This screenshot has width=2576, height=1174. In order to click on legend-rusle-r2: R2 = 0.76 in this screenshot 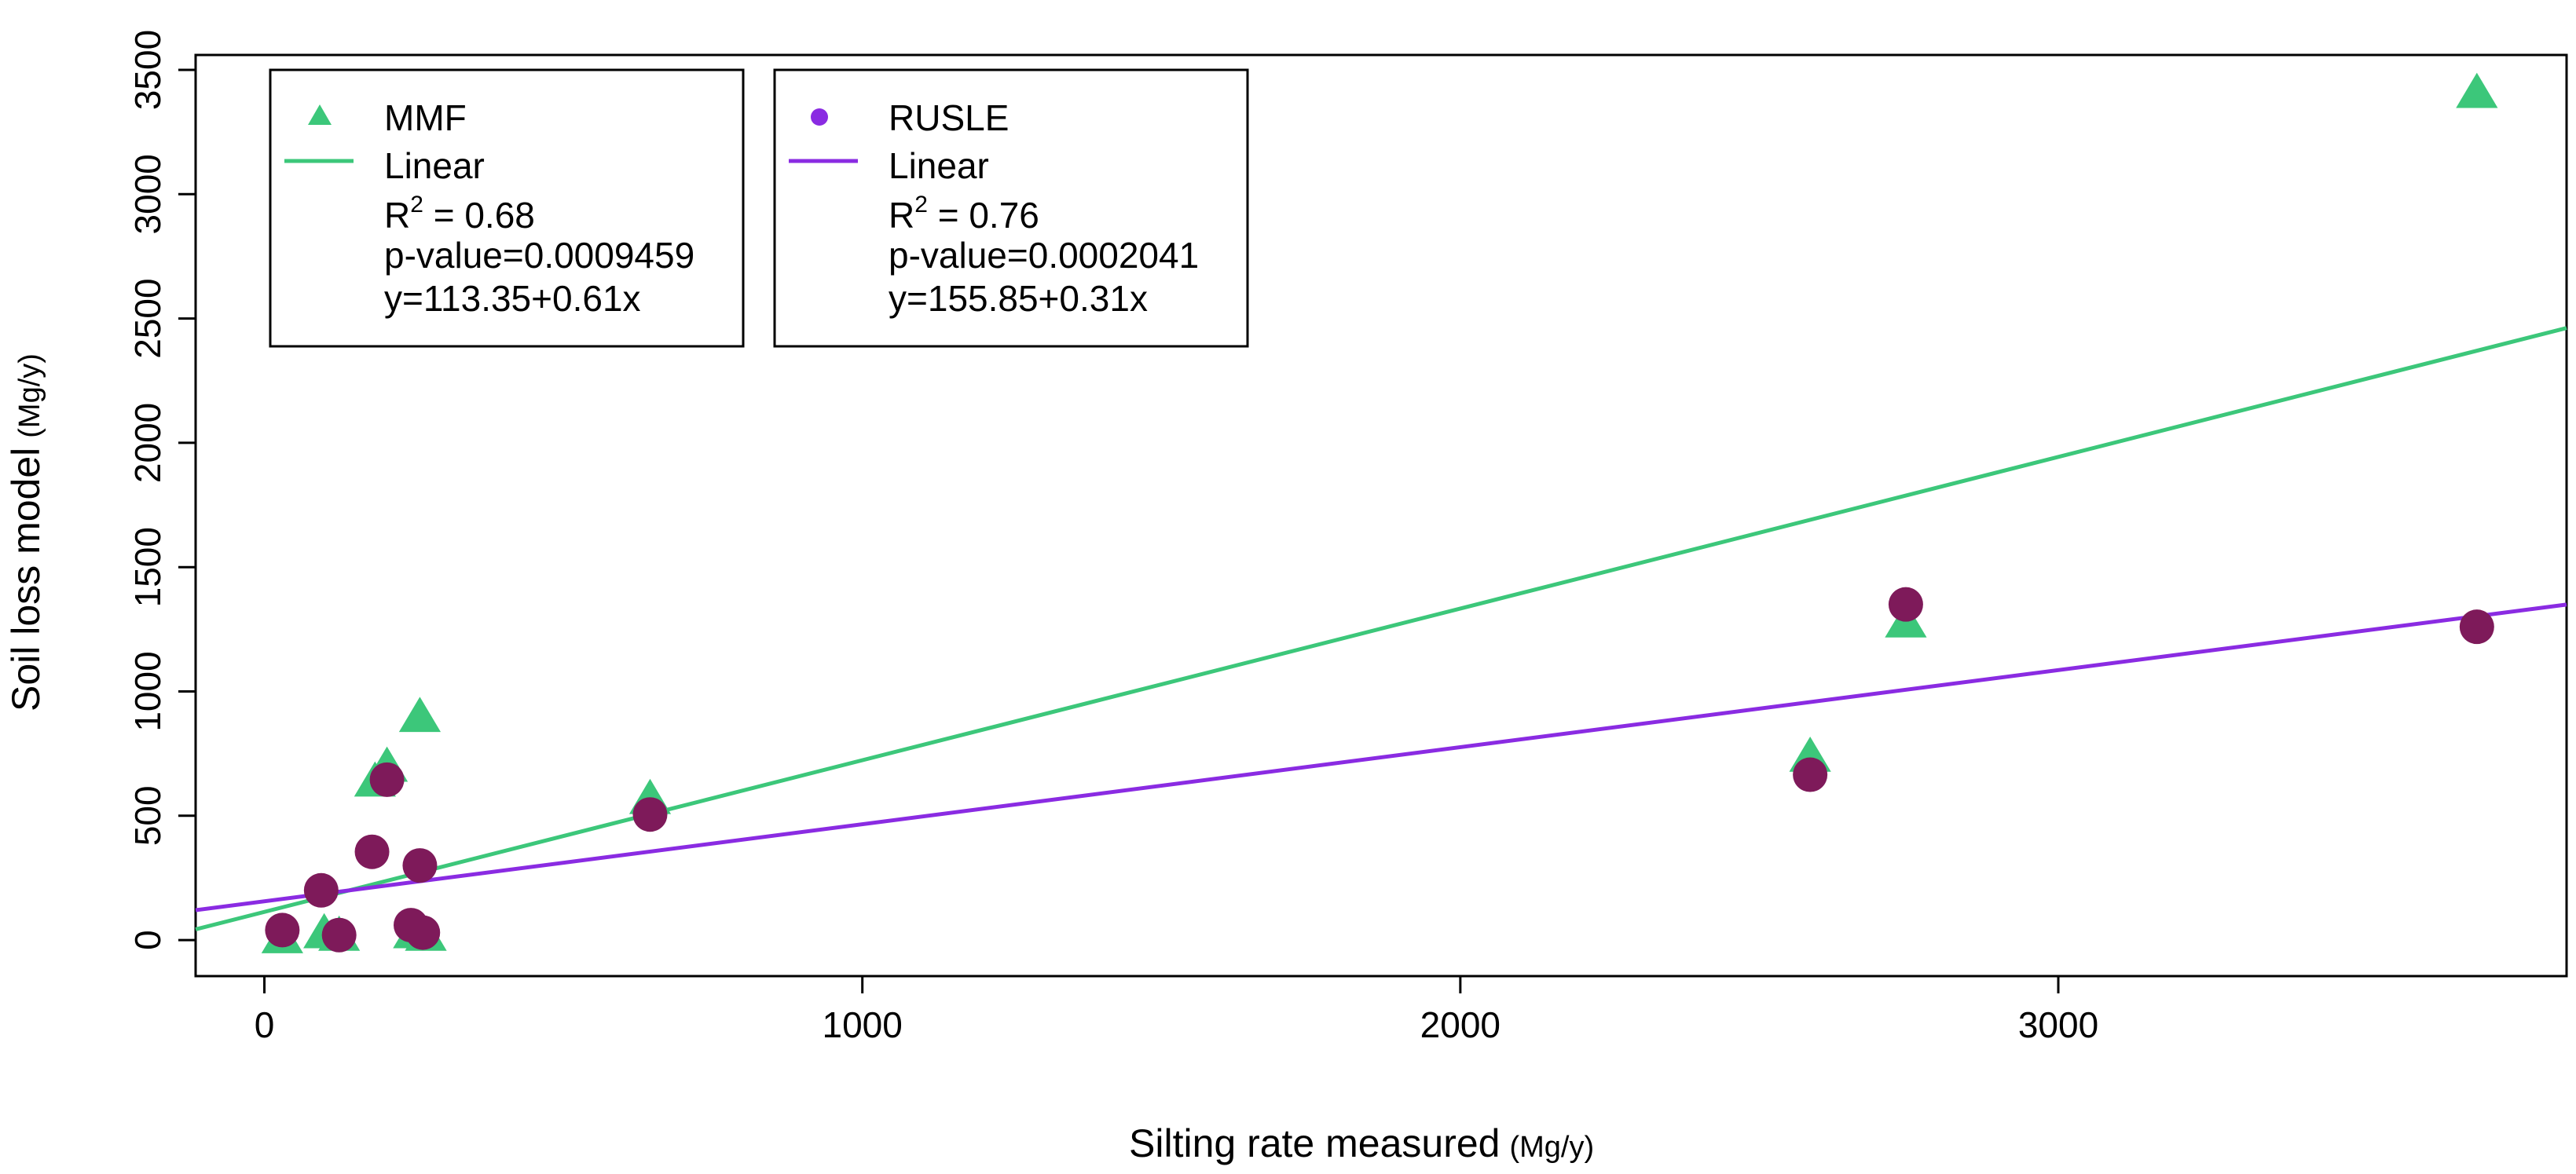, I will do `click(964, 214)`.